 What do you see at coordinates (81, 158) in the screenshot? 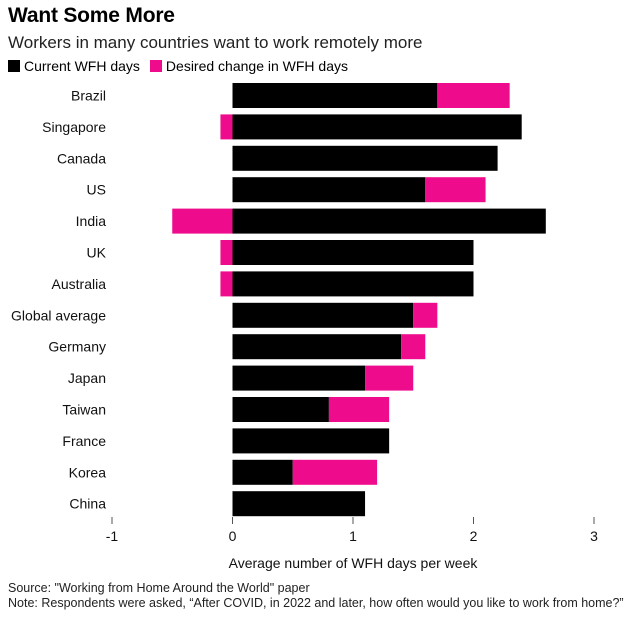
I see `category-label: Canada` at bounding box center [81, 158].